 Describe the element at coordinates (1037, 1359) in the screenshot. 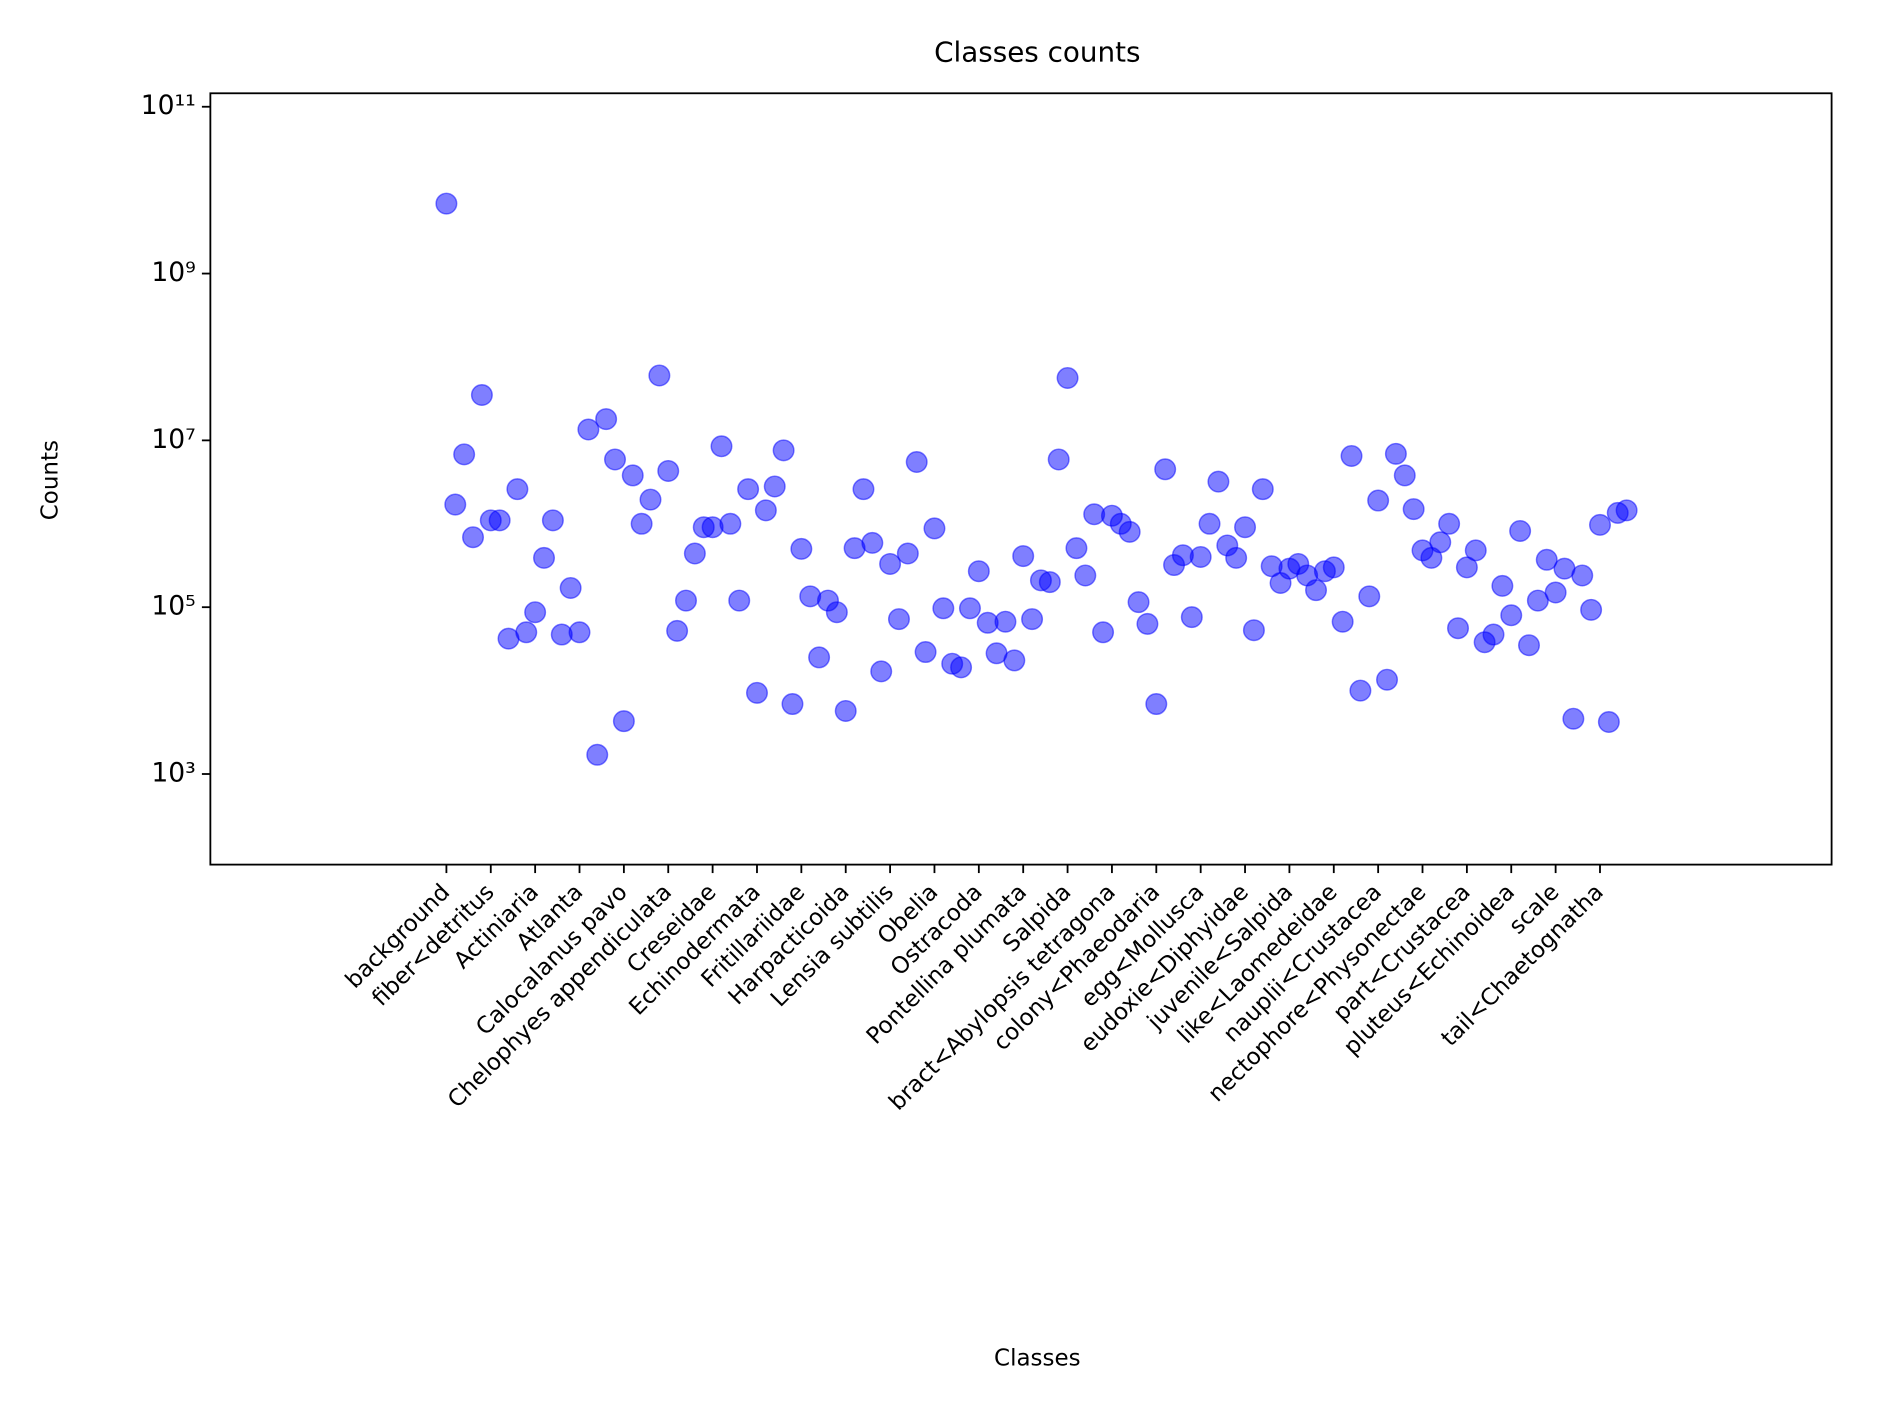

I see `x-axis-label: Classes` at that location.